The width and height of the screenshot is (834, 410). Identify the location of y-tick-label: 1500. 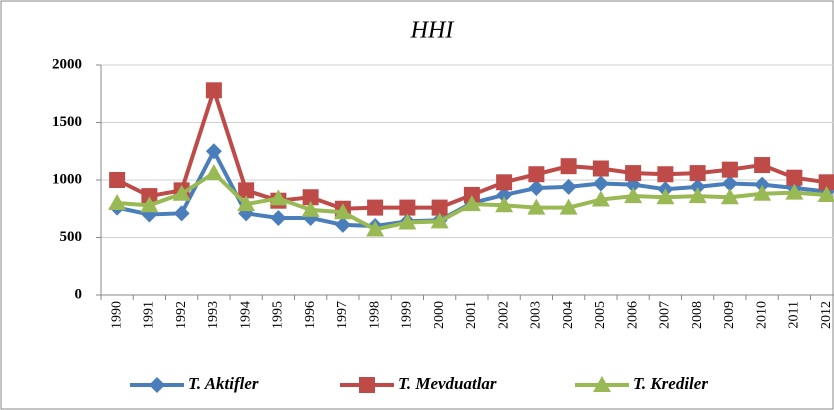
(67, 122).